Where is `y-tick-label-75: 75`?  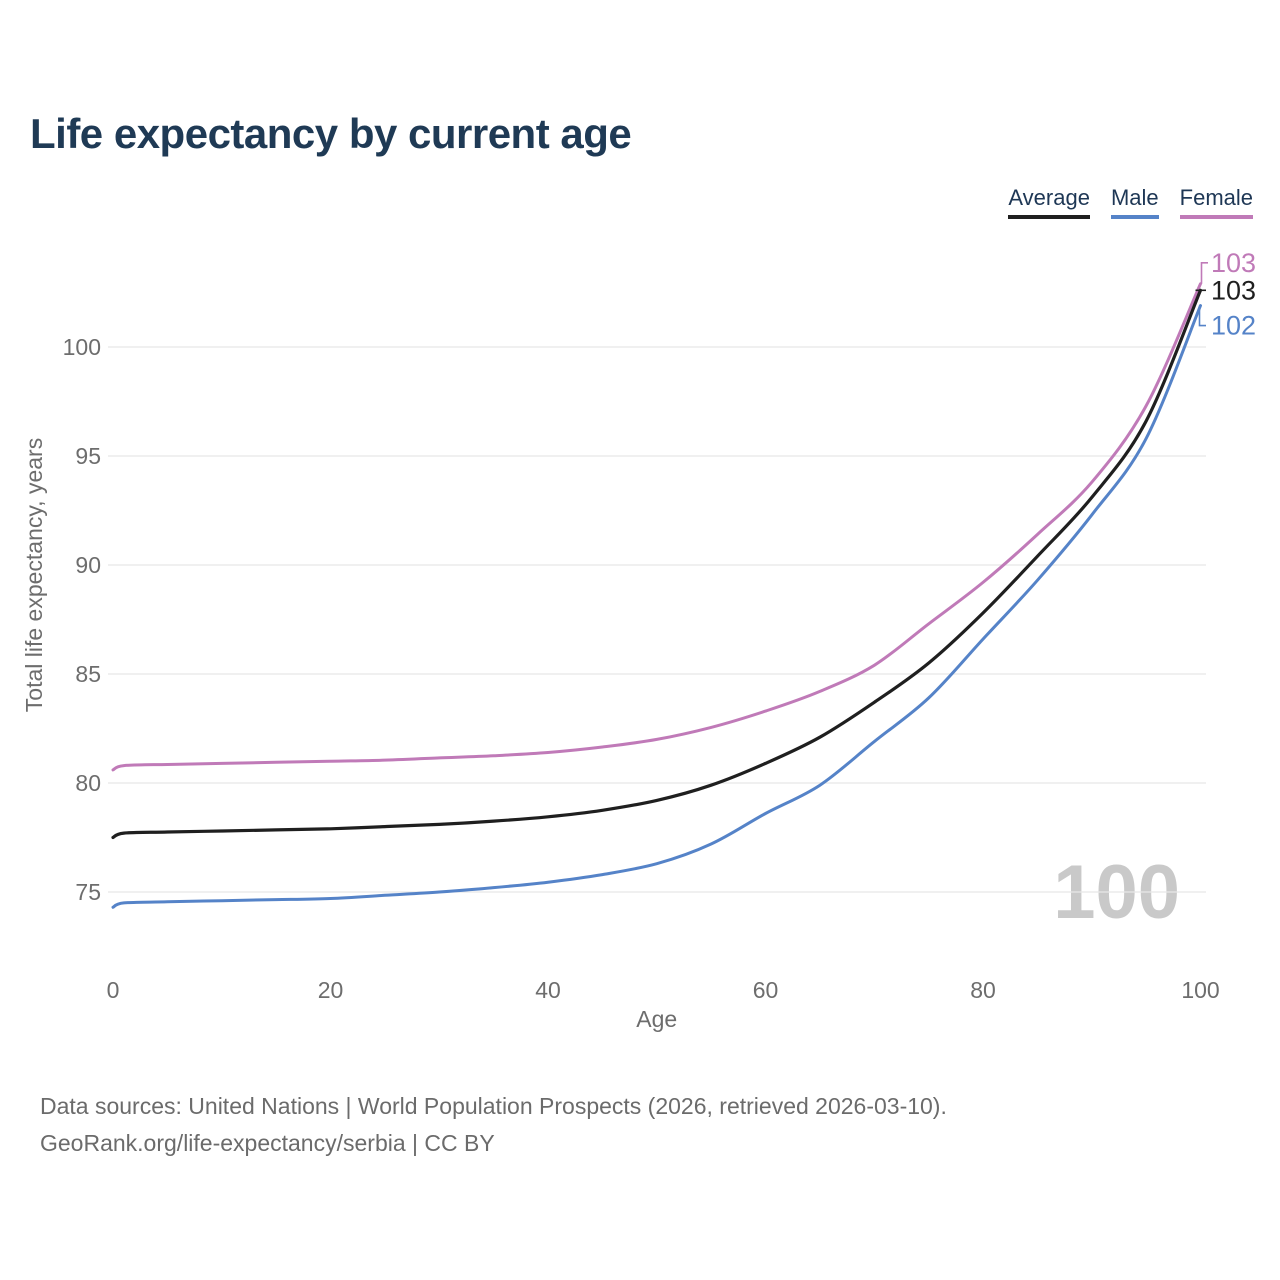 y-tick-label-75: 75 is located at coordinates (88, 892).